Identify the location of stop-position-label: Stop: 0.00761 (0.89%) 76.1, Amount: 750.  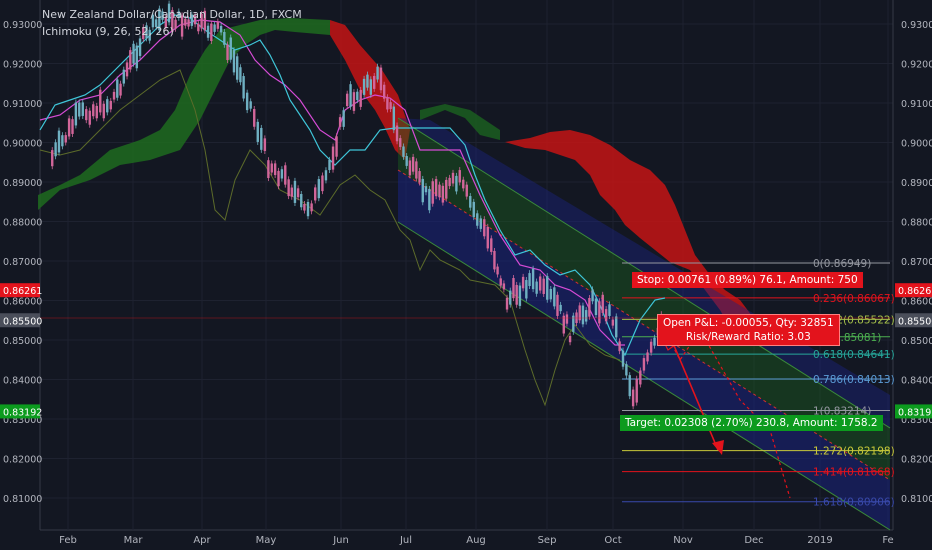
(747, 280).